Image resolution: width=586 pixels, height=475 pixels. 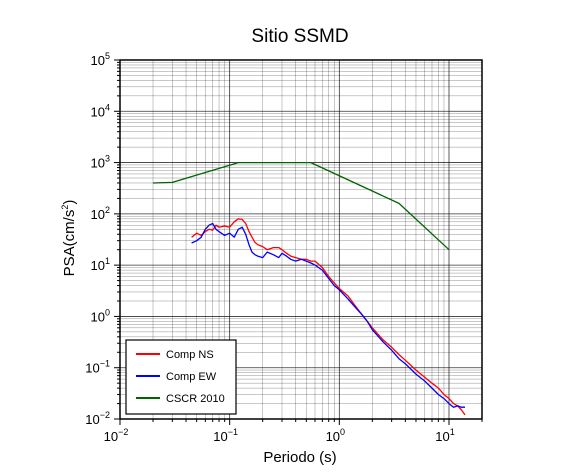 I want to click on y-tick-label: 10⁵, so click(x=100, y=59).